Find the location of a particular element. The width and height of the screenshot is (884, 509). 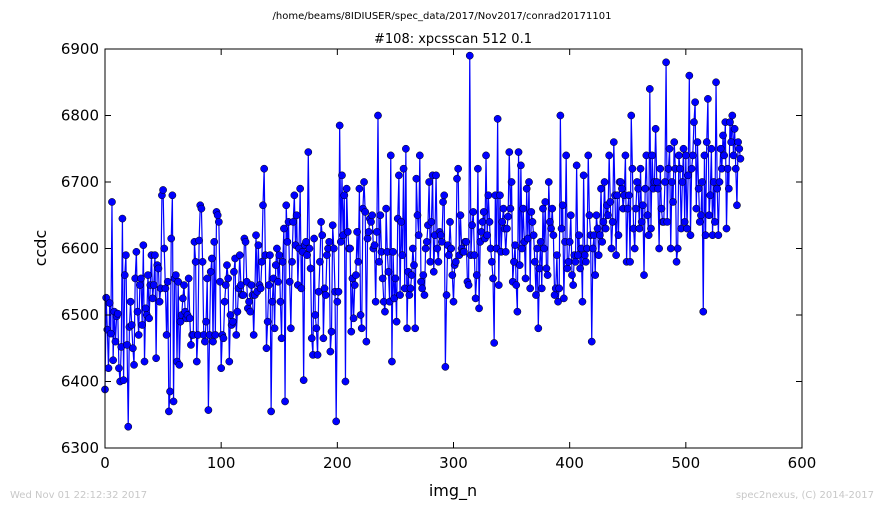

x-axis-label: img_n is located at coordinates (453, 491).